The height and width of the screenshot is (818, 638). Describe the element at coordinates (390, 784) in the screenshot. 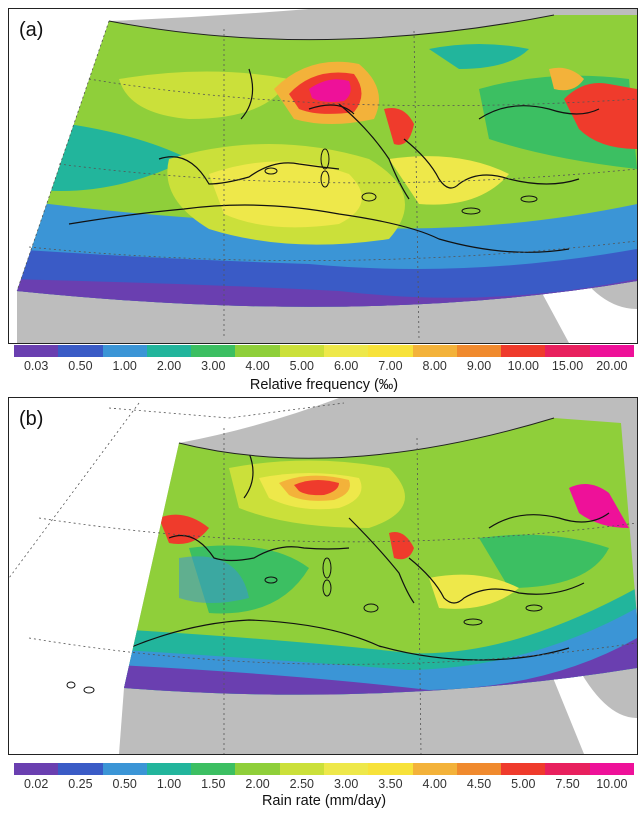

I see `colorbar-b-tick-label: 3.50` at that location.